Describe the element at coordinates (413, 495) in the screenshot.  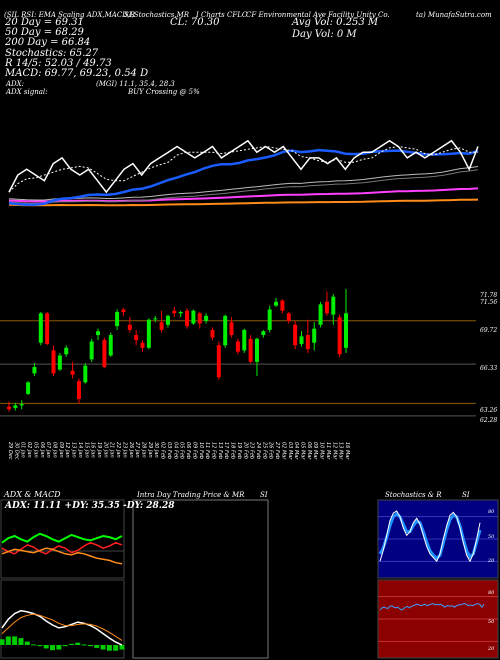
I see `stoch-panel-title: Stochastics & R` at that location.